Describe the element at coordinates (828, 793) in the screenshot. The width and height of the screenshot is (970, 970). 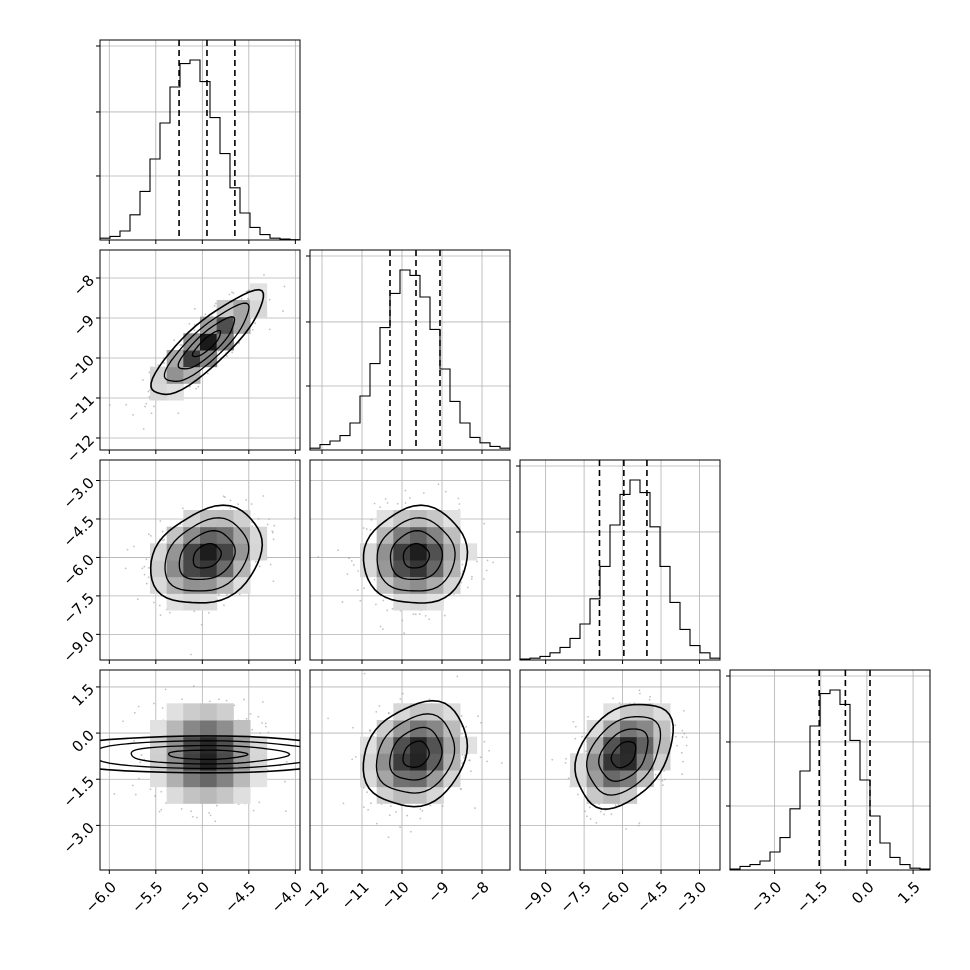
I see `panel-3-3: −3.0 −1.5 0.0 1.5` at that location.